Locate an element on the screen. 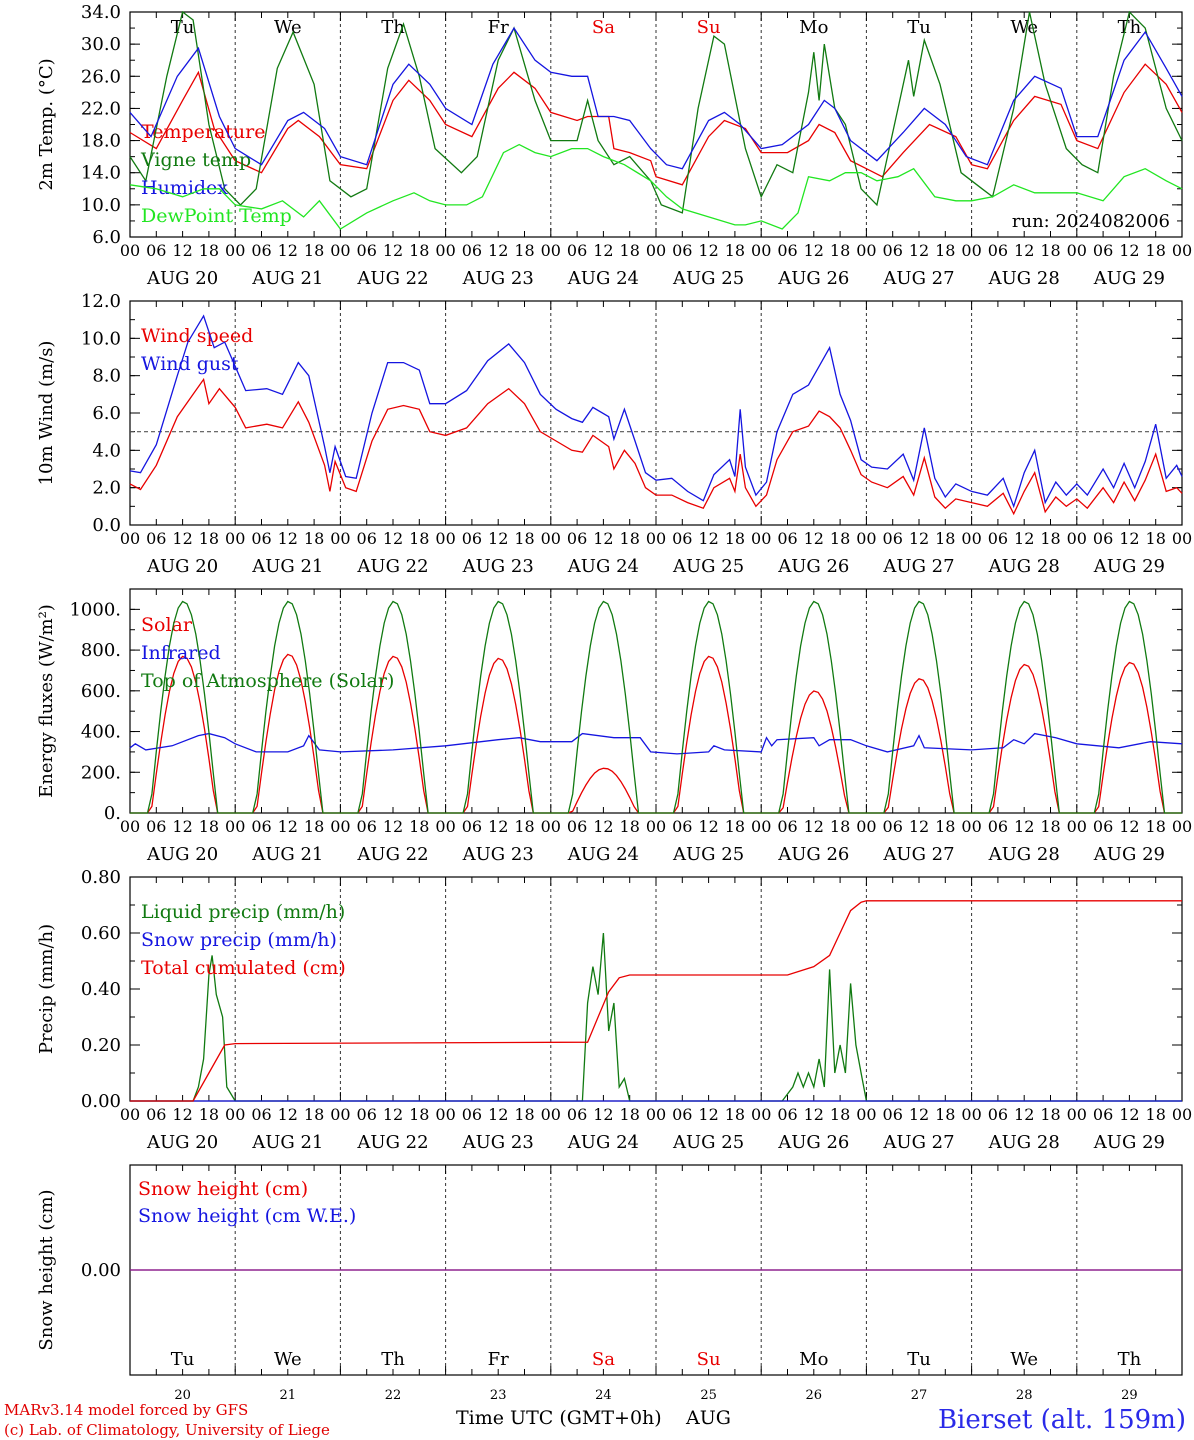  date-label: AUG 26 is located at coordinates (813, 278).